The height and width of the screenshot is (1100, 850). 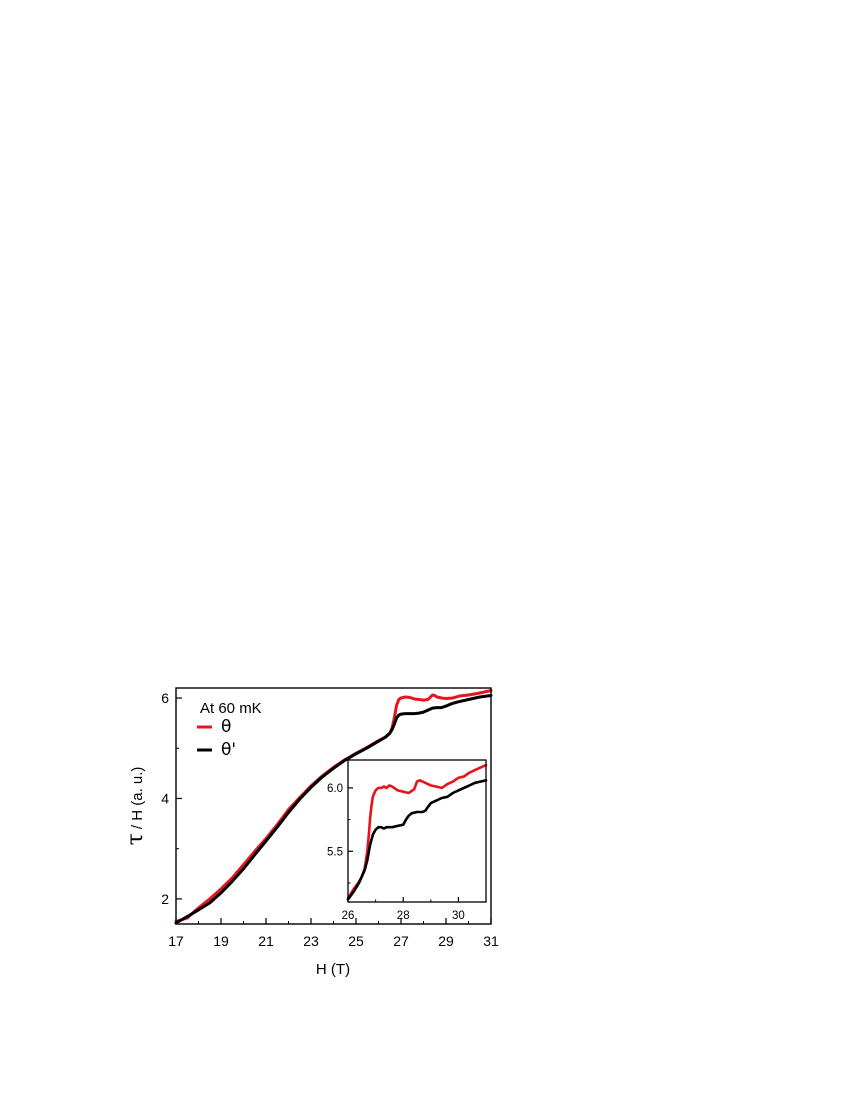 What do you see at coordinates (311, 941) in the screenshot?
I see `main-x-tick-label: 23` at bounding box center [311, 941].